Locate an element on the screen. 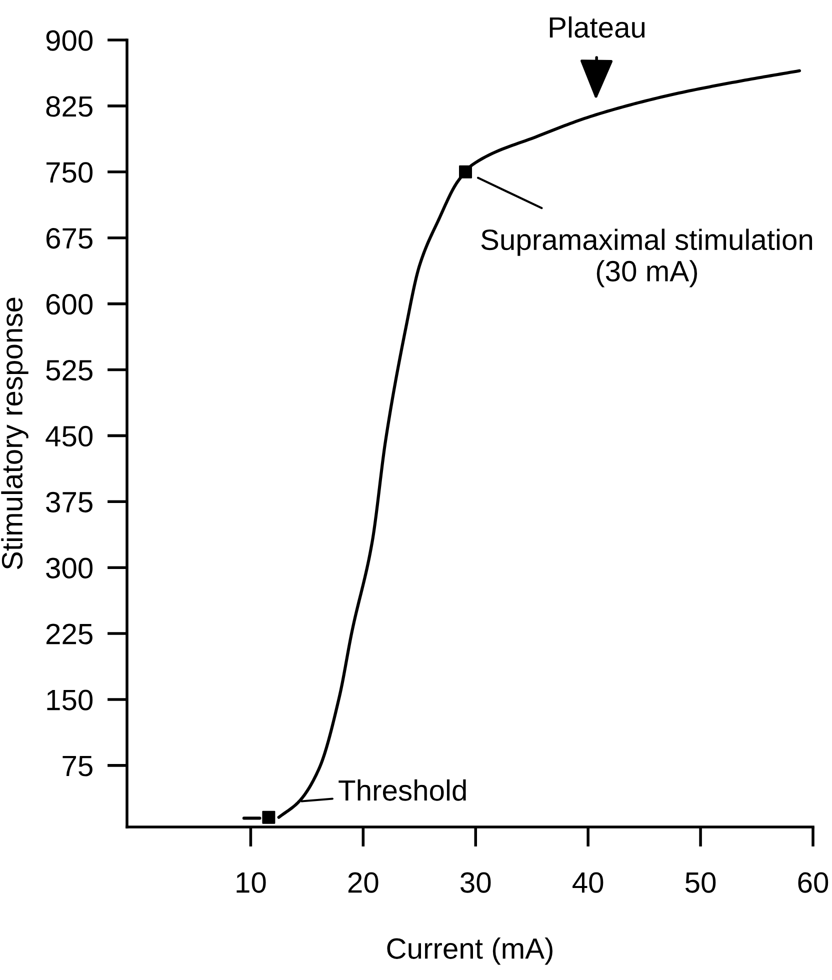  x-tick-label: 60 is located at coordinates (813, 882).